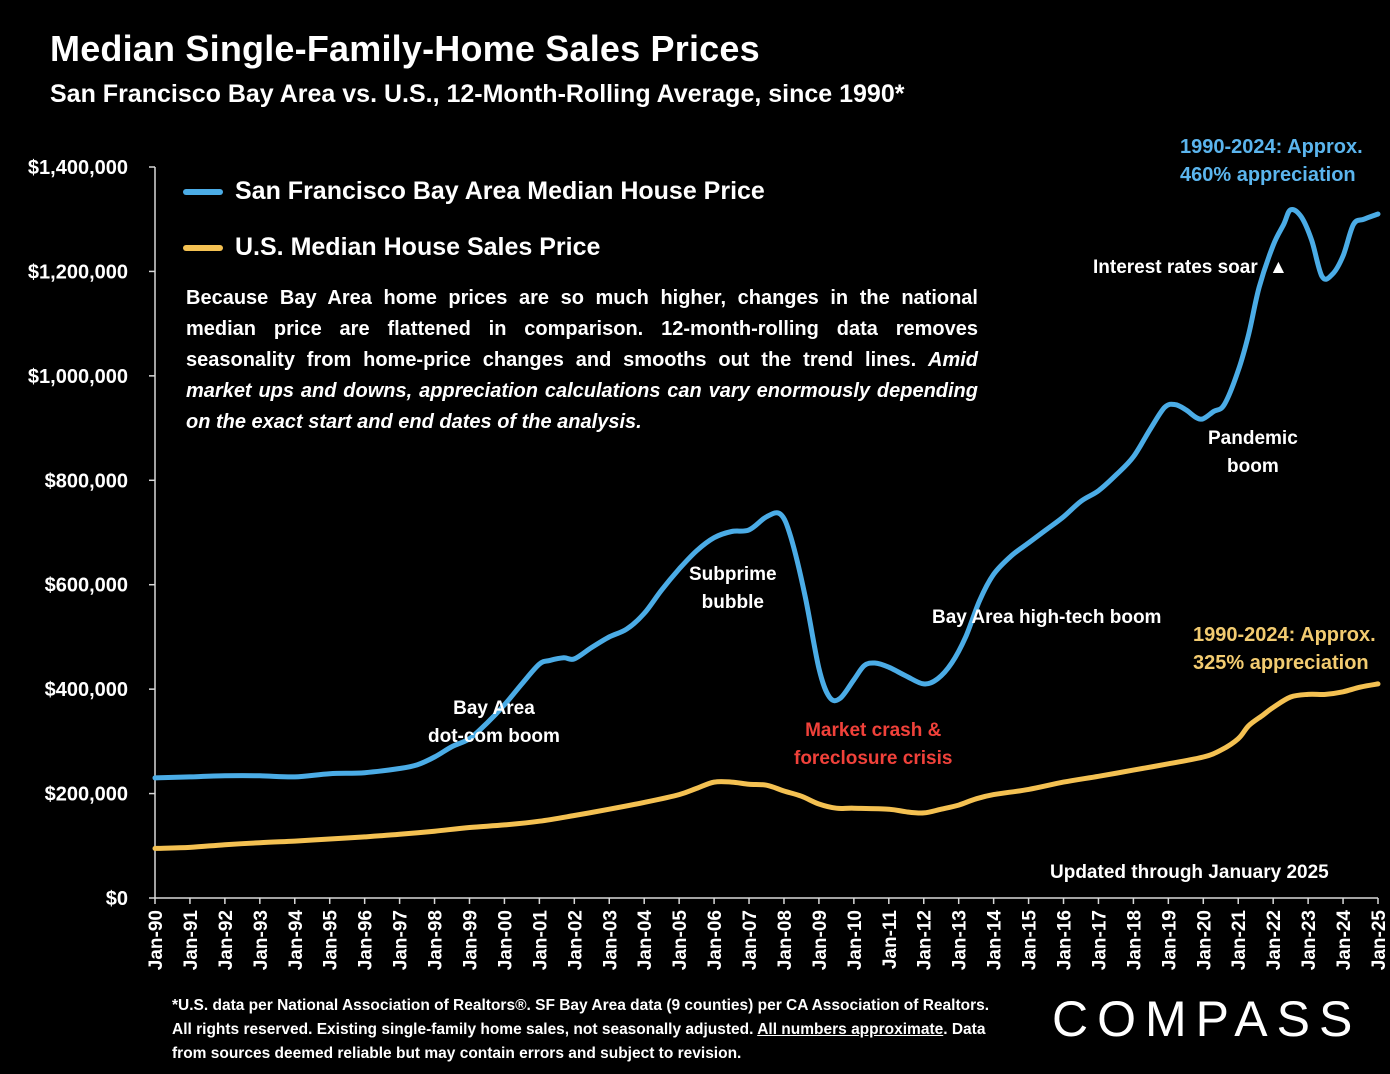  Describe the element at coordinates (86, 586) in the screenshot. I see `y-tick-label: $600,000` at that location.